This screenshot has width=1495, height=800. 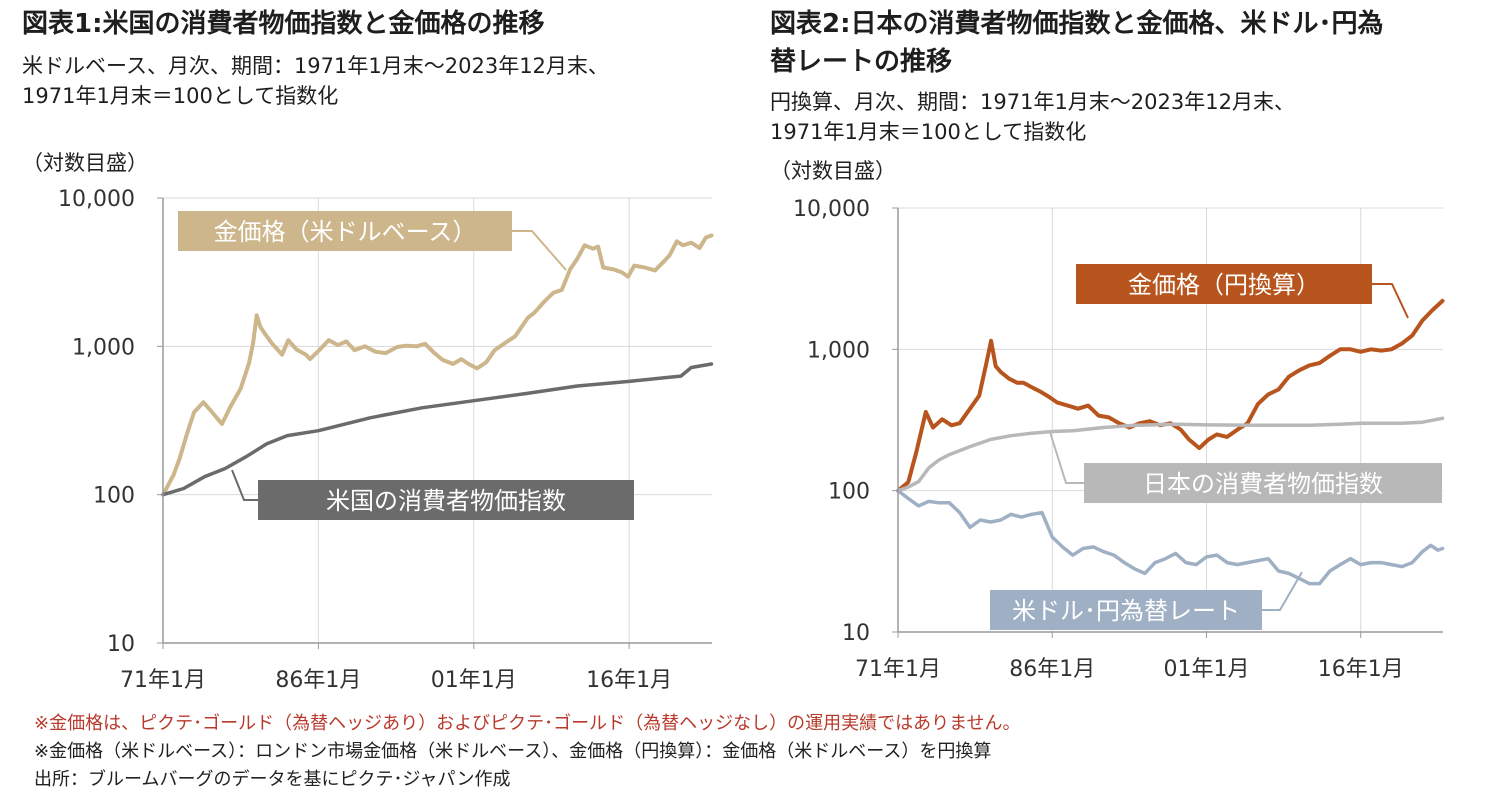 I want to click on chart2-title-1: 図表2:日本の消費者物価指数と金価格、米ドル･円為, so click(x=1077, y=24).